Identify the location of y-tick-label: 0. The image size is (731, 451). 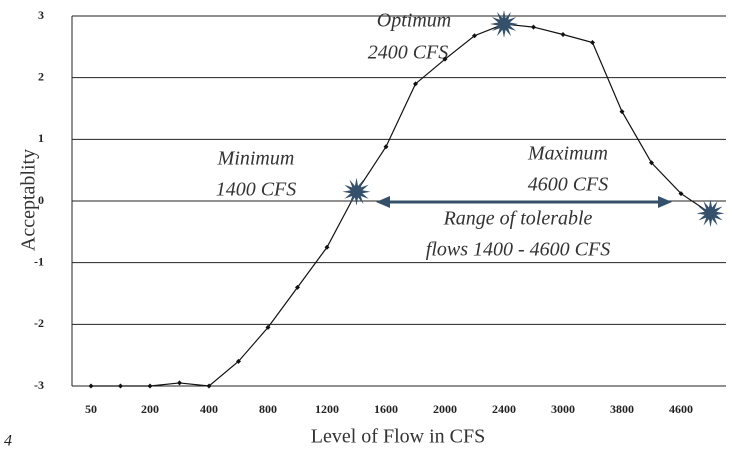
(41, 200).